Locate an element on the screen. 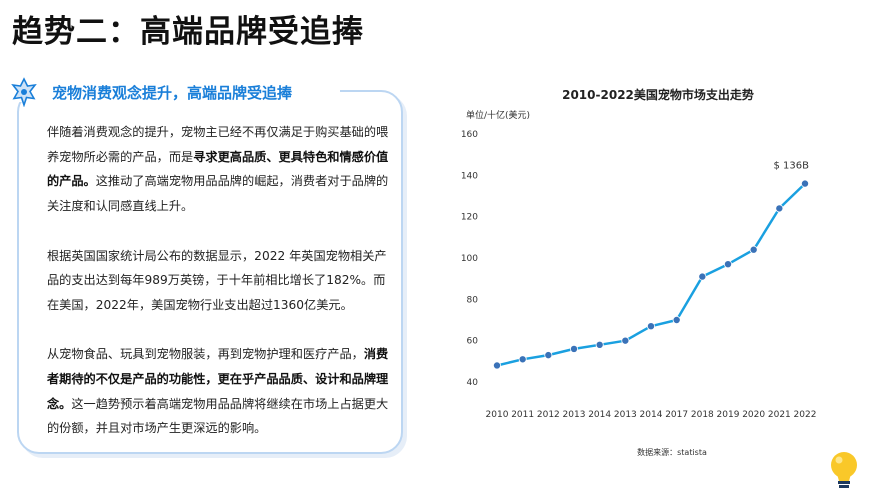 This screenshot has height=491, width=871. y-tick-label: 120 is located at coordinates (469, 218).